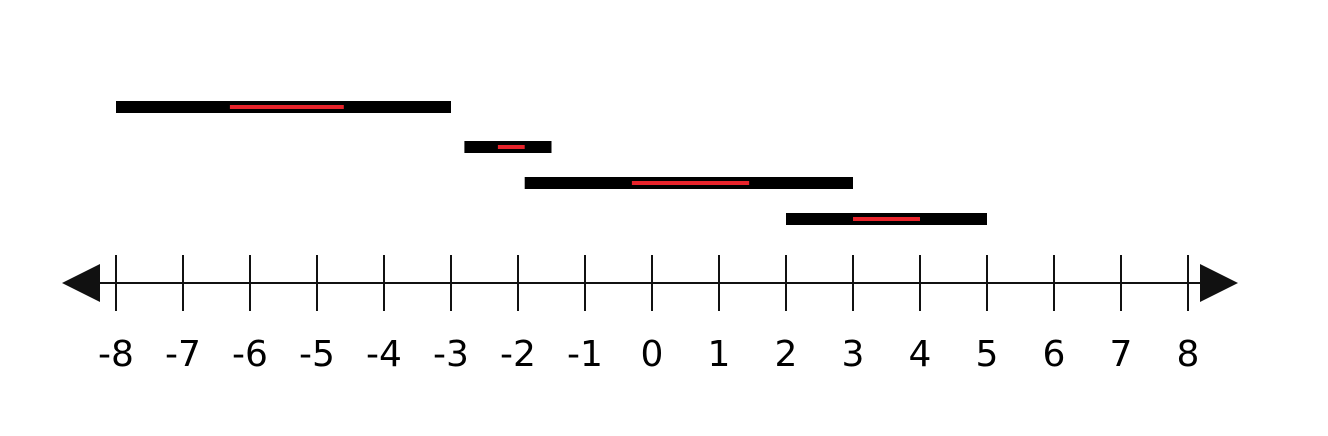 This screenshot has width=1328, height=436. Describe the element at coordinates (652, 354) in the screenshot. I see `tick-label: 0` at that location.